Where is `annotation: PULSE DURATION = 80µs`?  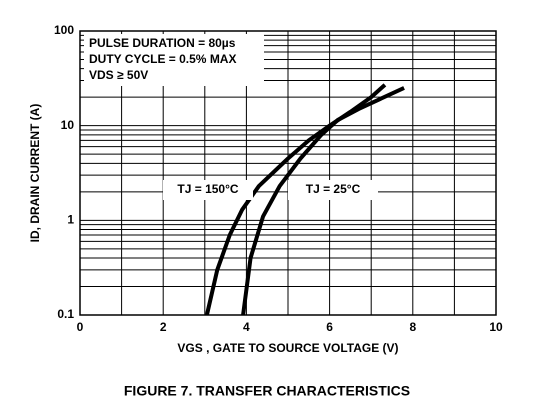
annotation: PULSE DURATION = 80µs is located at coordinates (162, 43).